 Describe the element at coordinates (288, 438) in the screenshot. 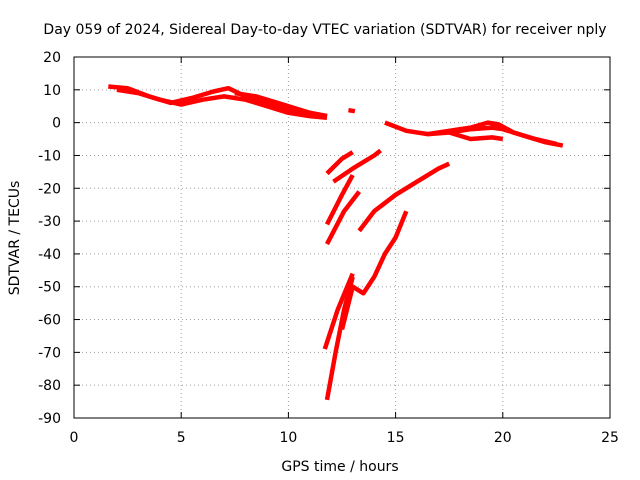

I see `x-tick-label: 10` at that location.